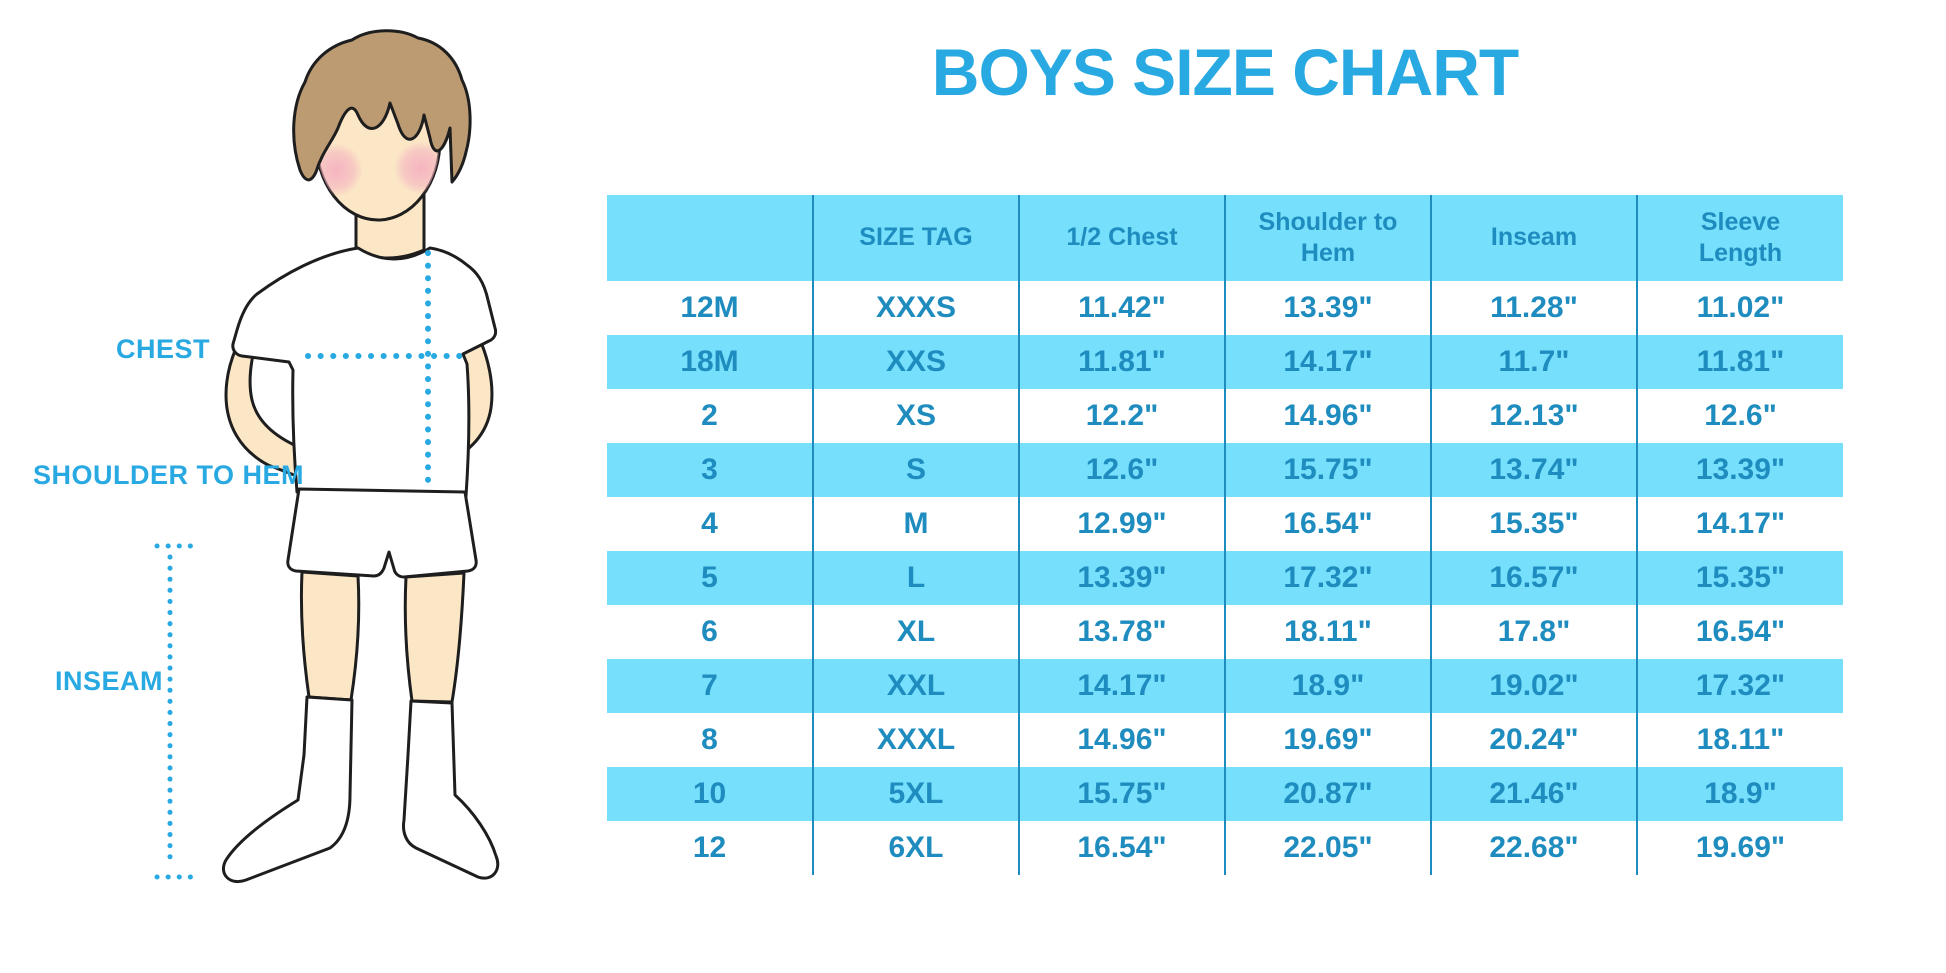 The height and width of the screenshot is (973, 1946). Describe the element at coordinates (1739, 686) in the screenshot. I see `sleeve-length-cell: 17.32"` at that location.